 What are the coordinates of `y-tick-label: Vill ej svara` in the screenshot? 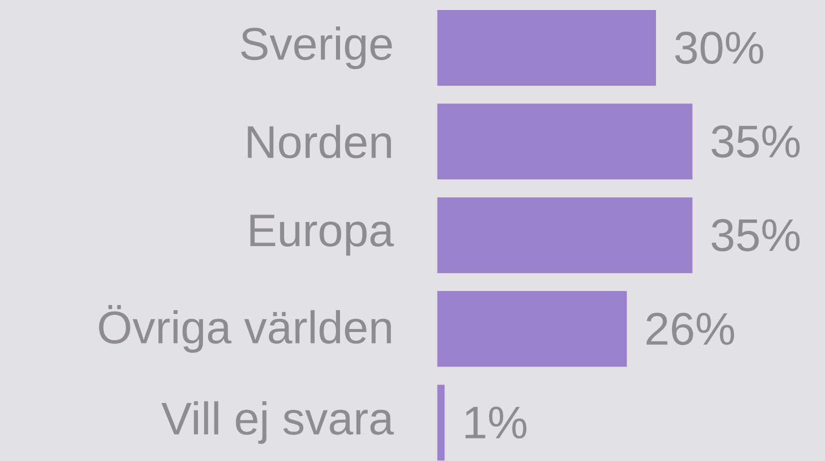 It's located at (277, 422).